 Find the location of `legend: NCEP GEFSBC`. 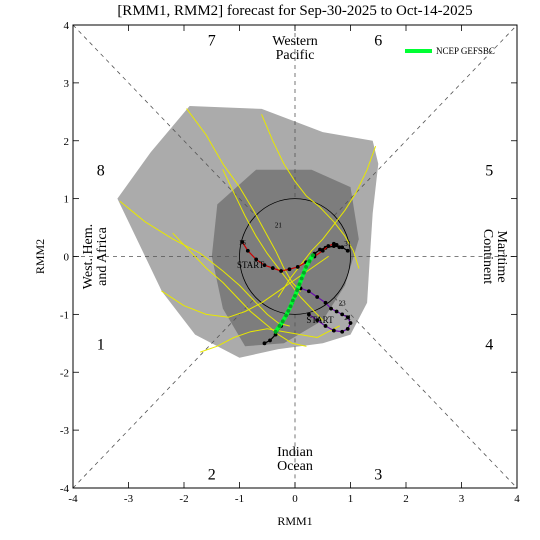

legend: NCEP GEFSBC is located at coordinates (450, 51).